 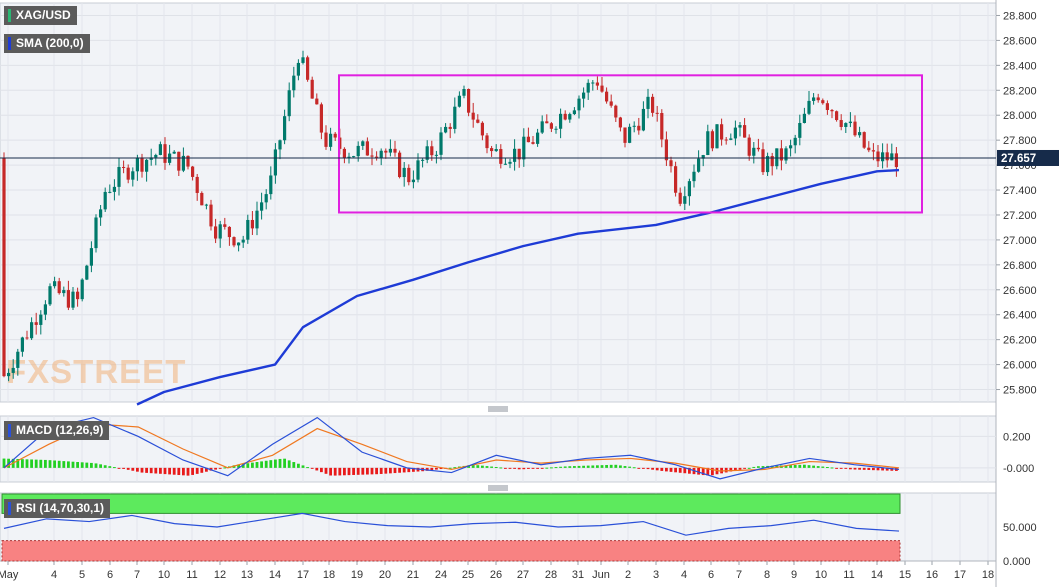 What do you see at coordinates (1020, 266) in the screenshot?
I see `price-axis-label: 26.800` at bounding box center [1020, 266].